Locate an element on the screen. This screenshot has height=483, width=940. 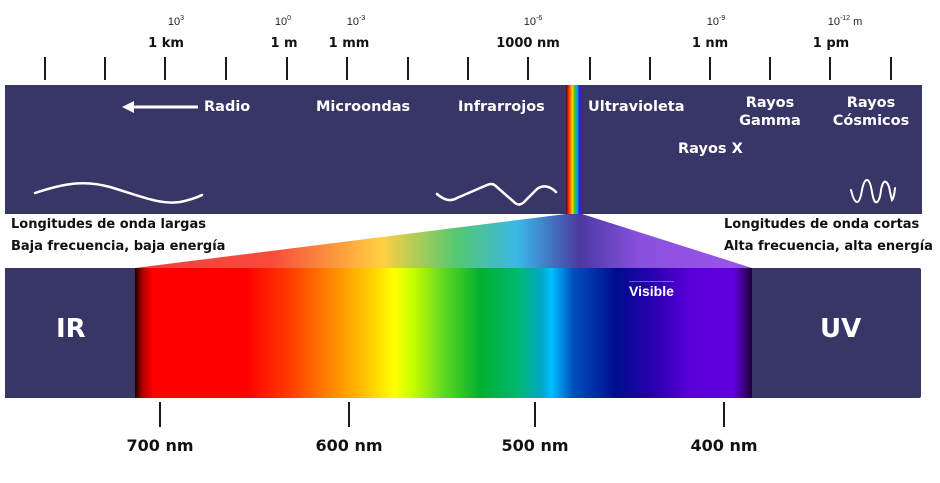
scale-exponent: 10⁻⁶ is located at coordinates (533, 21).